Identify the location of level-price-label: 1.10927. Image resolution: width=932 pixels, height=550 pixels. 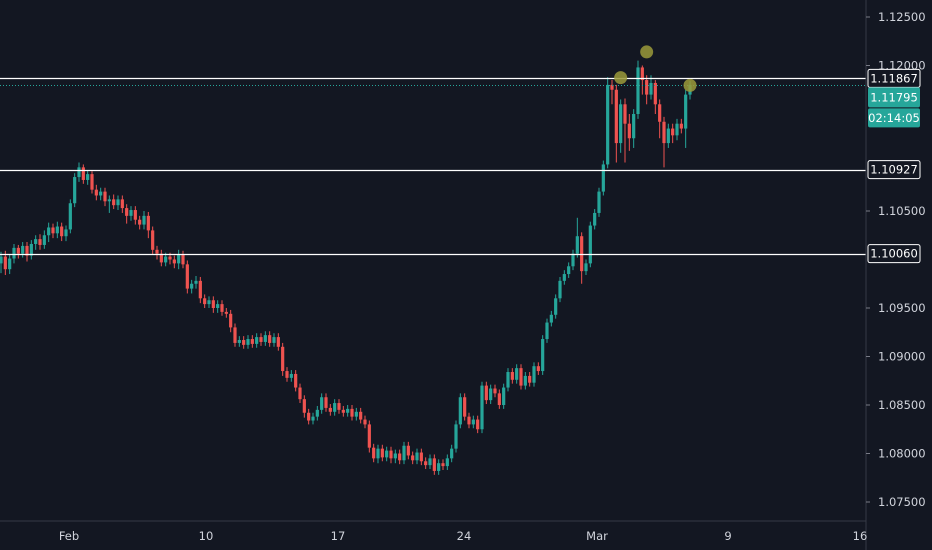
(894, 170).